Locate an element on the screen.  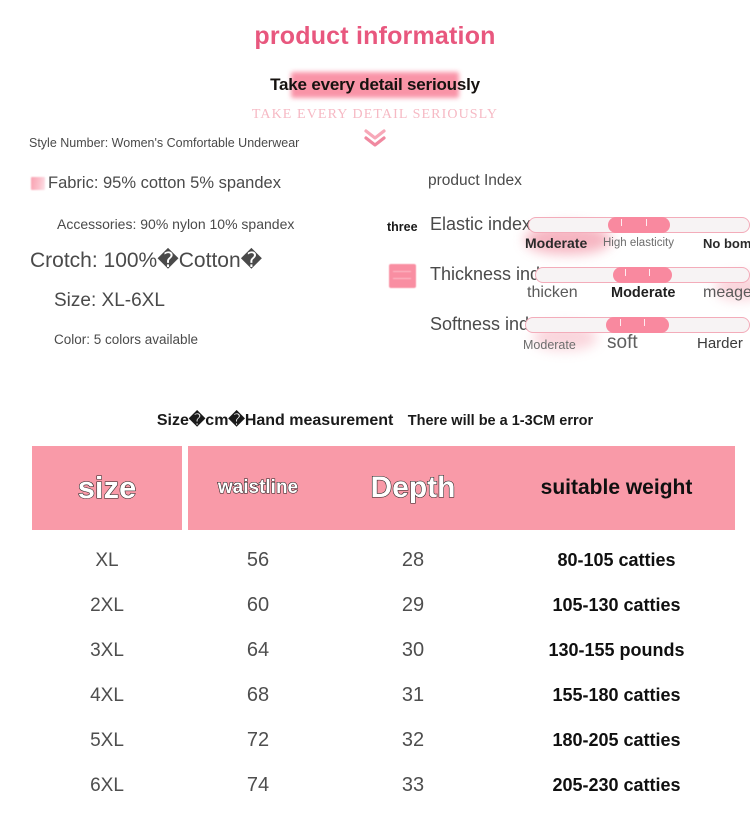
scale-label-high: meager is located at coordinates (726, 292).